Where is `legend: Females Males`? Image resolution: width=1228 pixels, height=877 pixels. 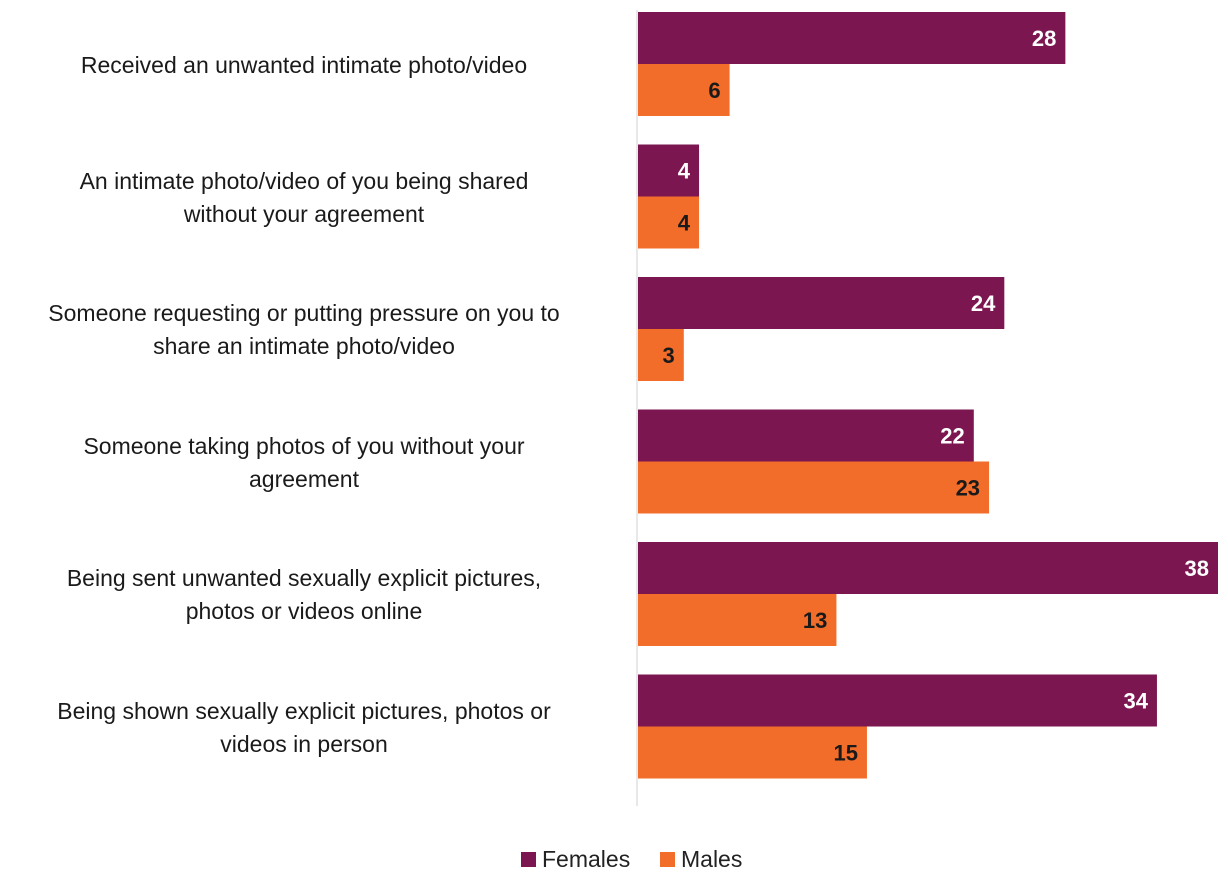
legend: Females Males is located at coordinates (614, 859).